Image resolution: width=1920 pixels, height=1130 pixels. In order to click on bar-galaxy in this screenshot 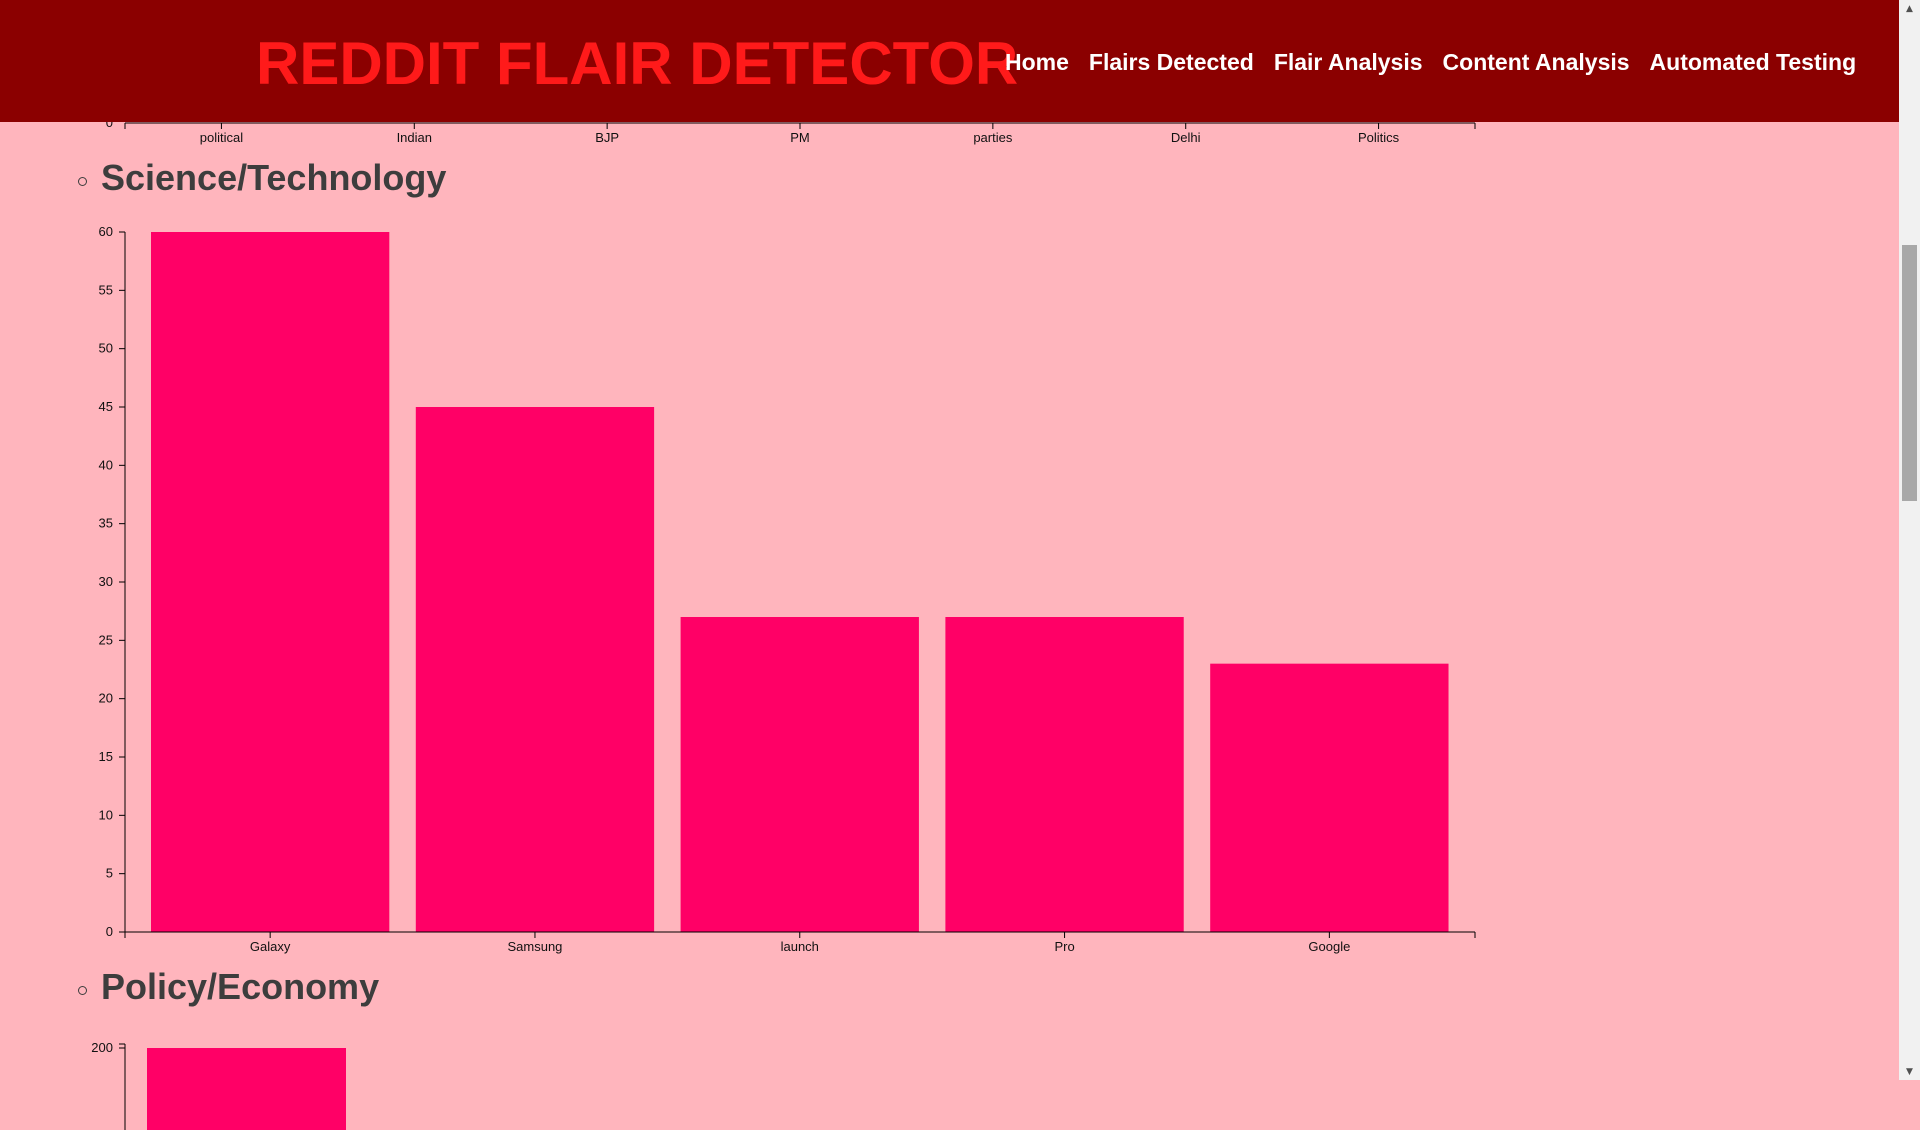, I will do `click(270, 582)`.